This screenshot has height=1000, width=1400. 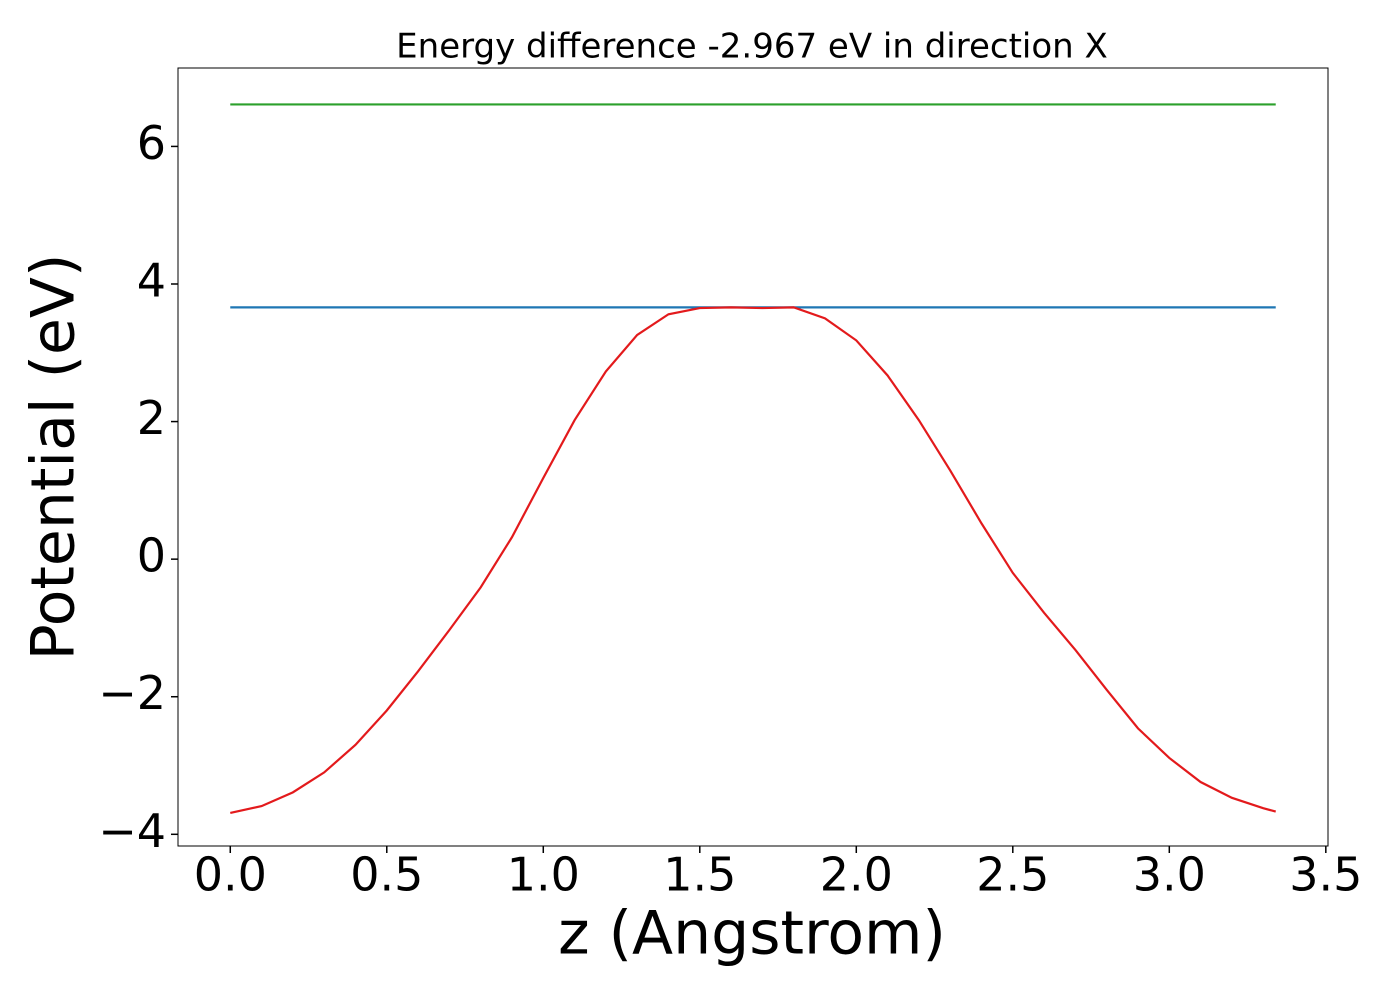 What do you see at coordinates (151, 556) in the screenshot?
I see `y-tick-label: 0` at bounding box center [151, 556].